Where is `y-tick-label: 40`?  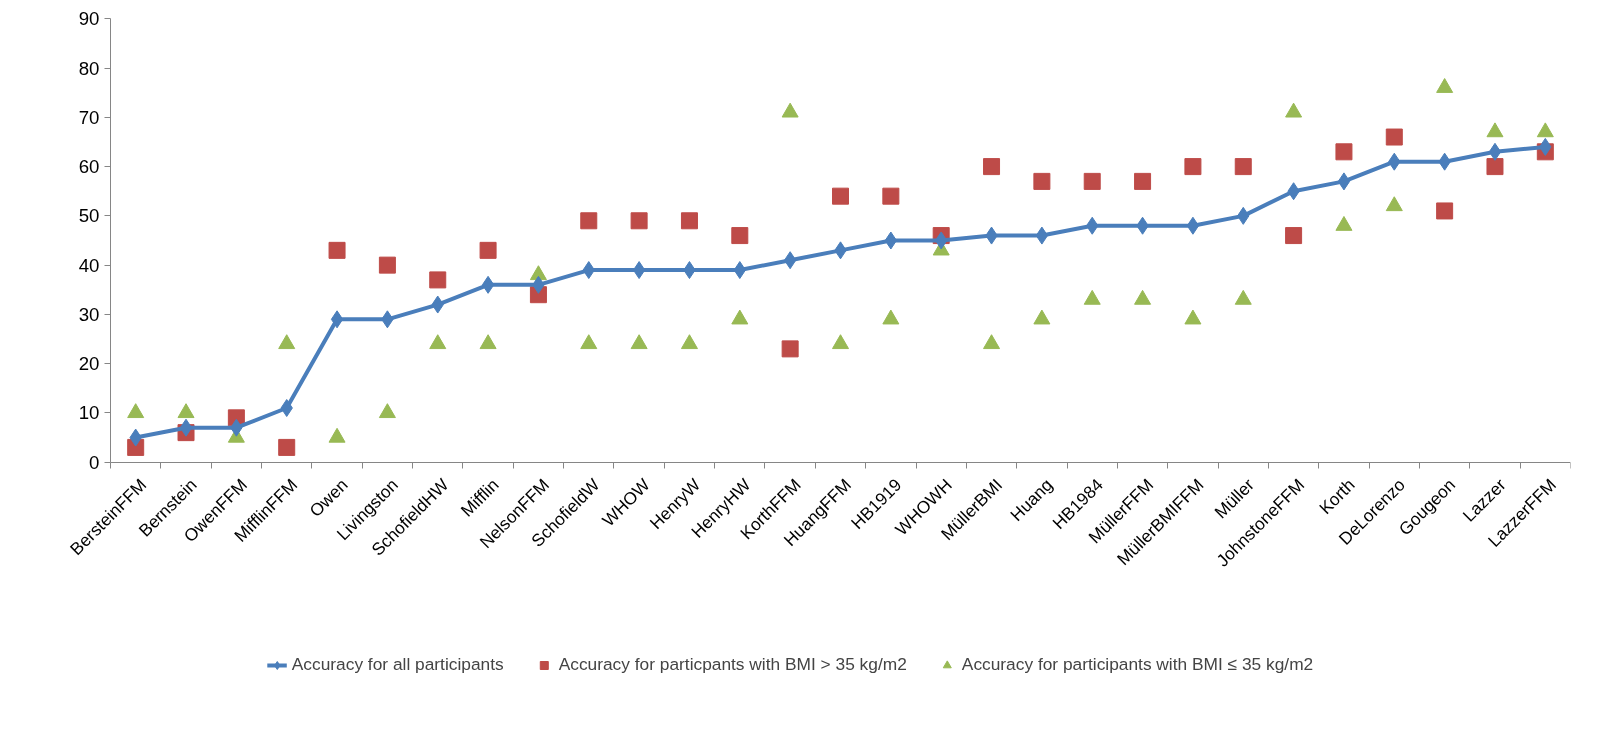 y-tick-label: 40 is located at coordinates (89, 265).